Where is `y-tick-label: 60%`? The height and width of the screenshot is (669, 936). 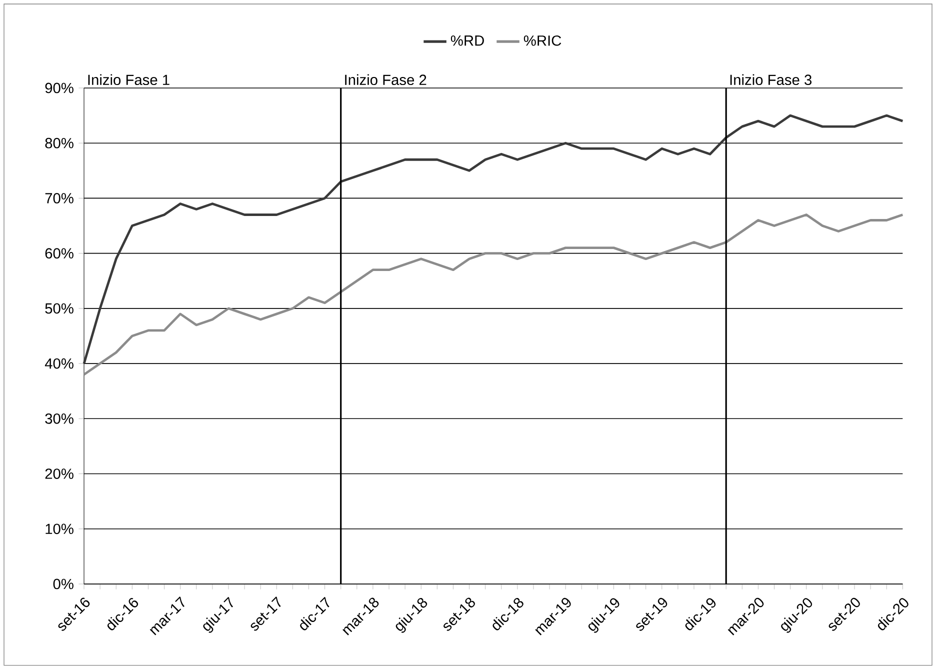 y-tick-label: 60% is located at coordinates (59, 253).